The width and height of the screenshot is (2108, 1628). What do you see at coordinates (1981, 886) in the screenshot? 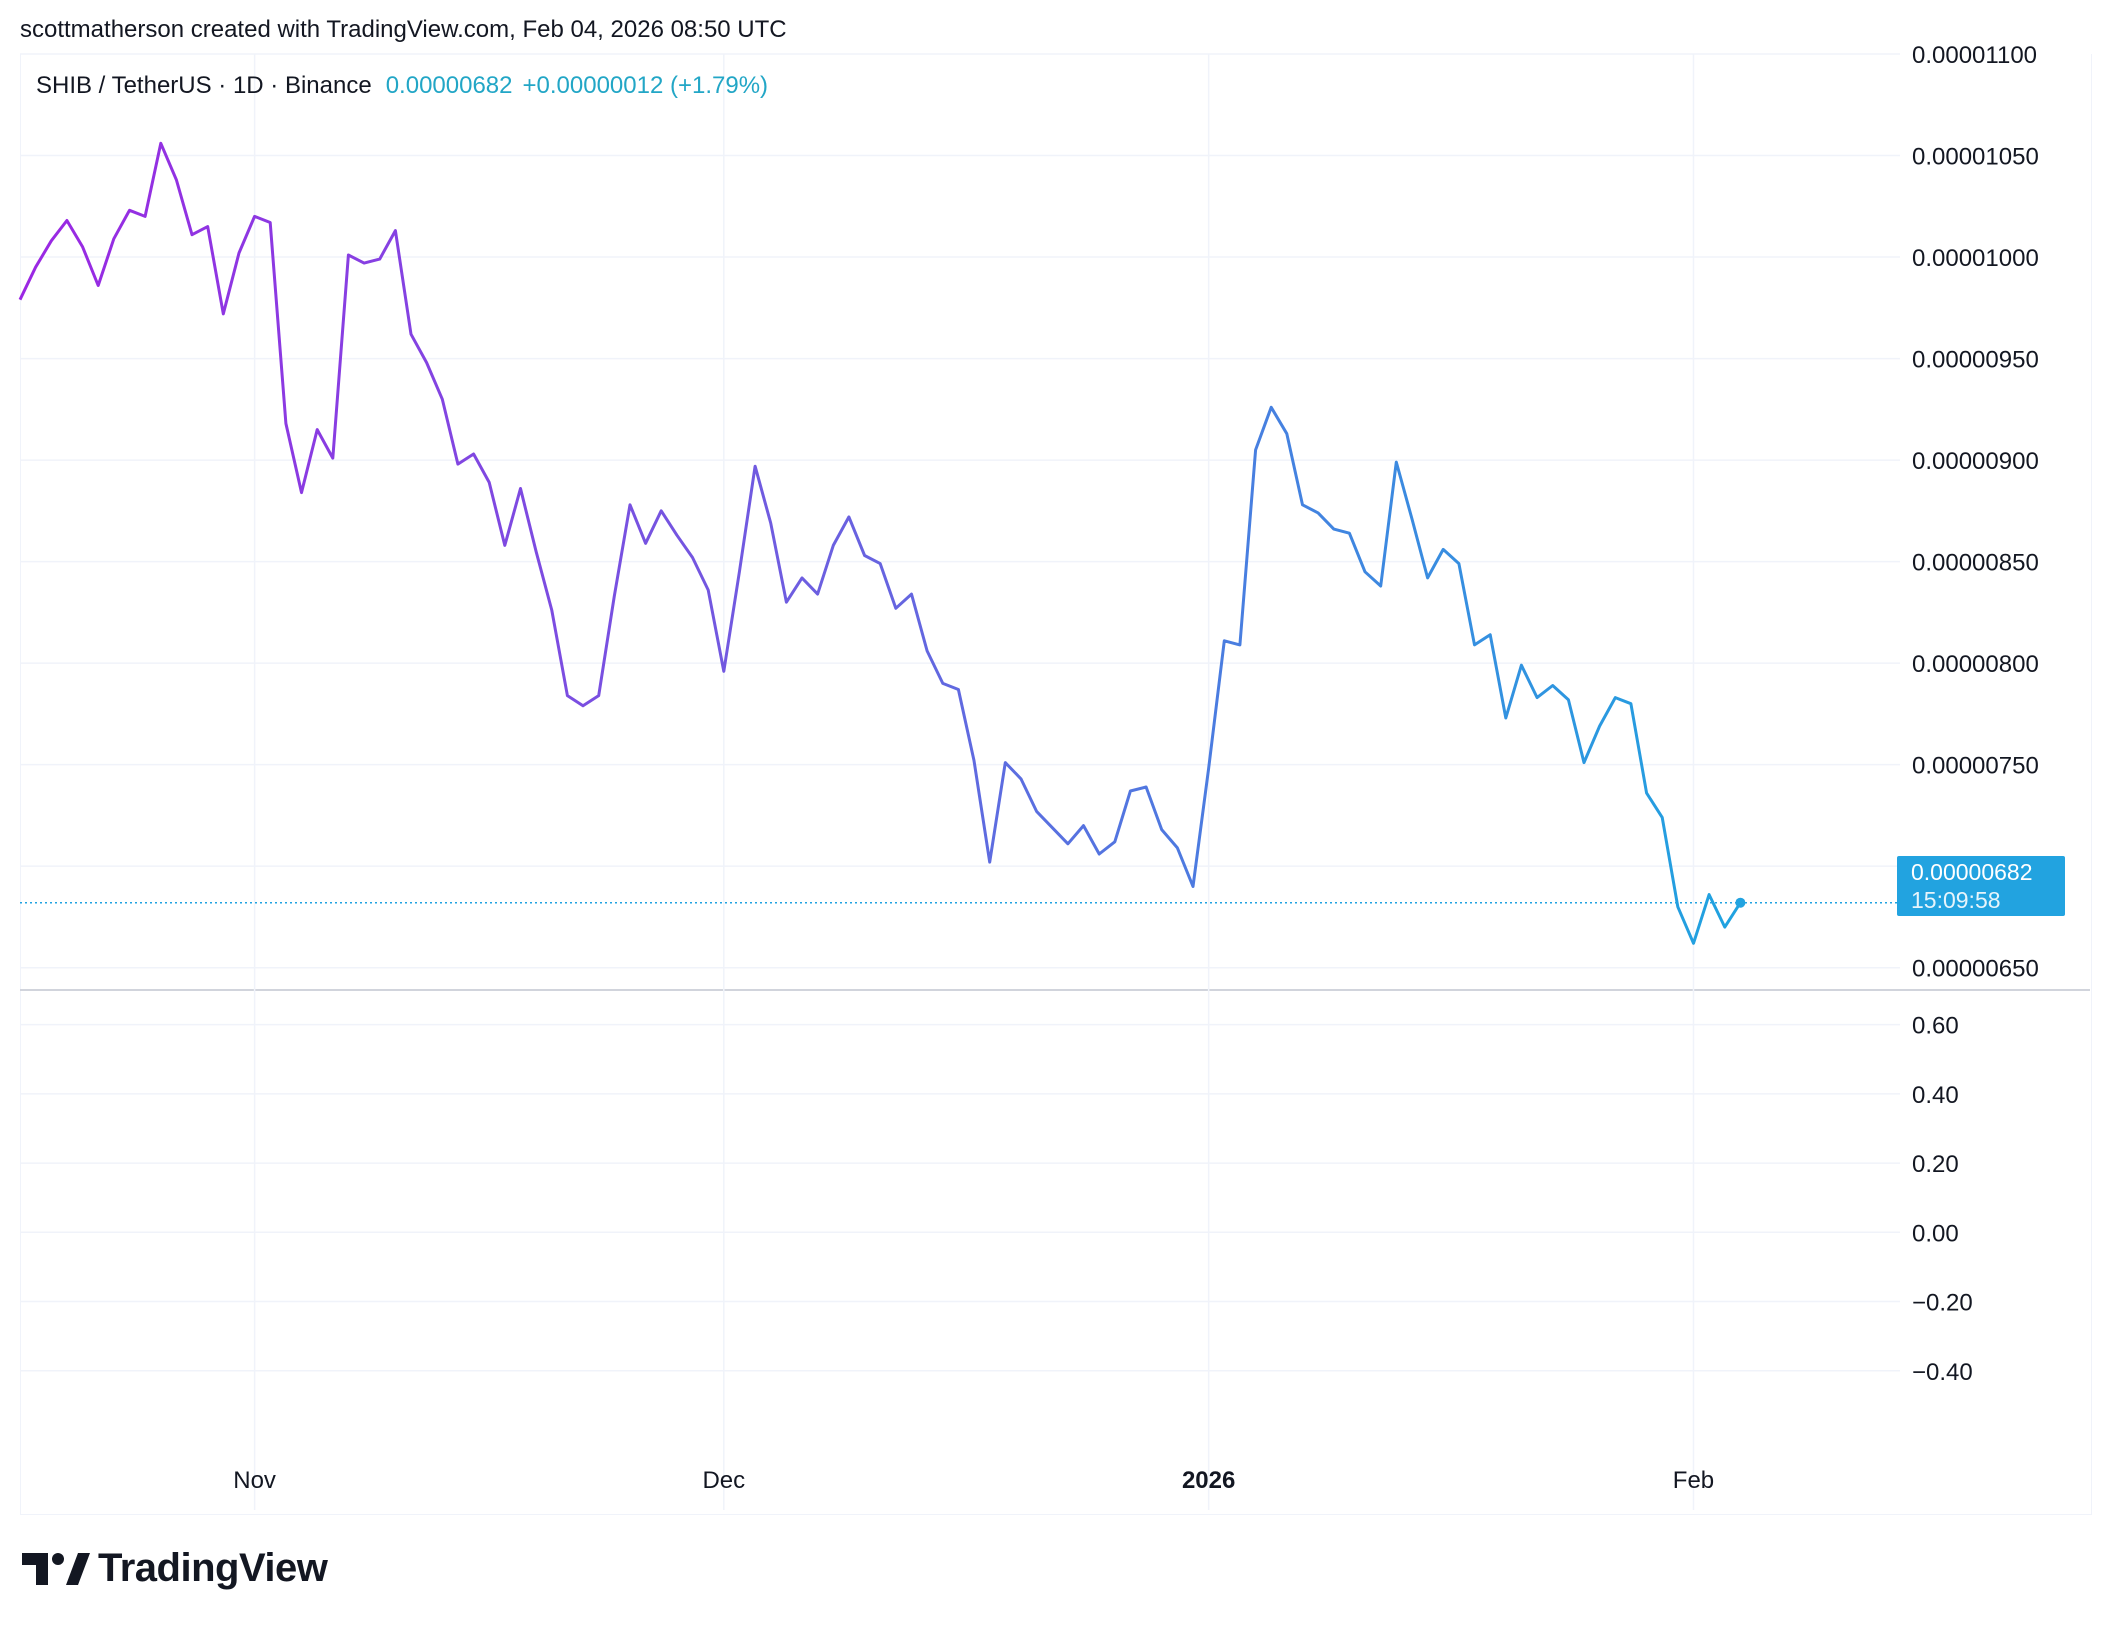
I see `last-price-badge: 0.00000682 15:09:58` at bounding box center [1981, 886].